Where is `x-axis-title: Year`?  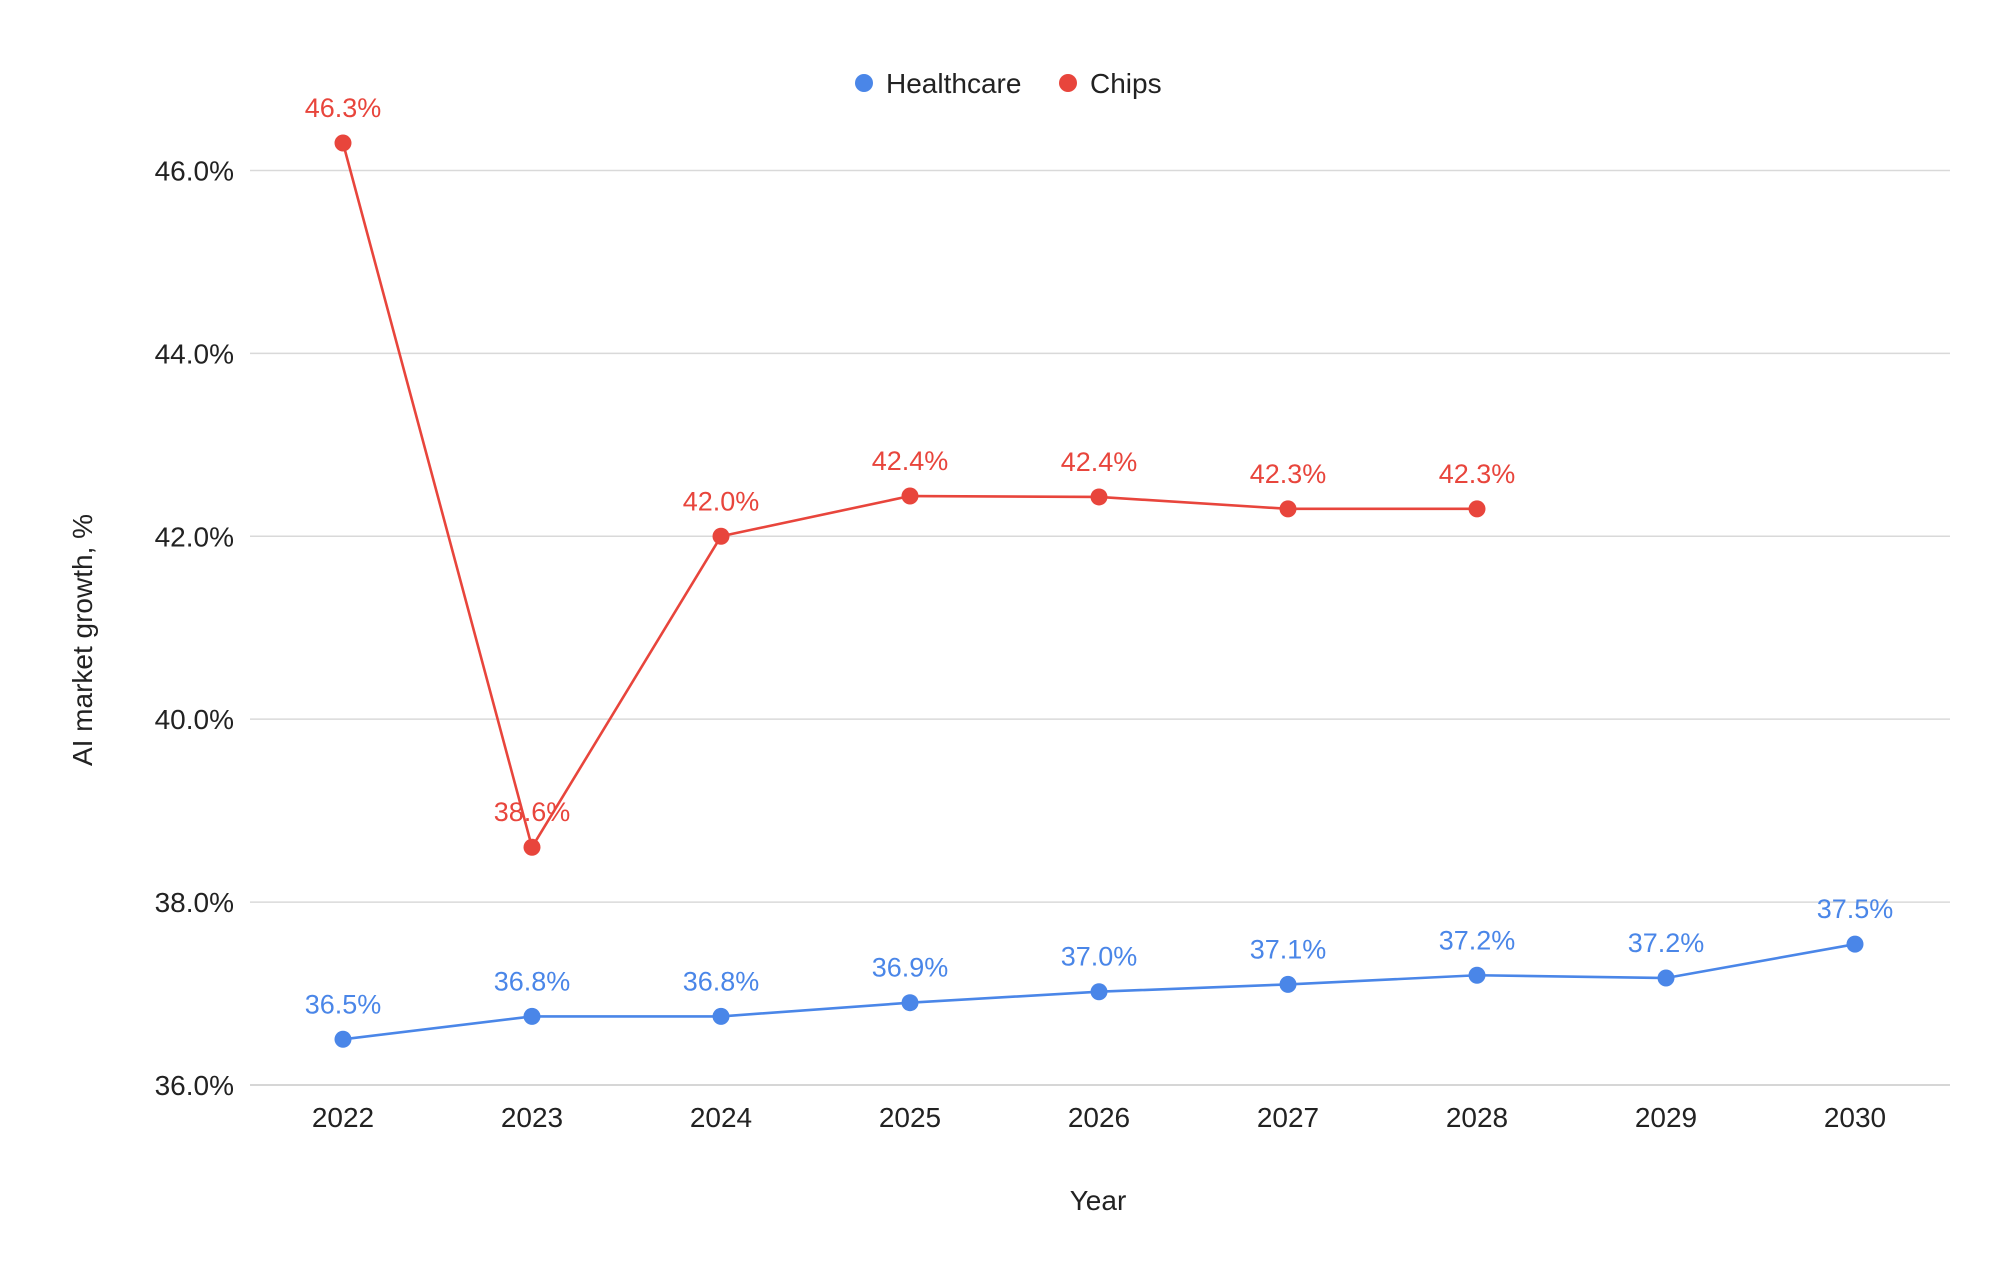
x-axis-title: Year is located at coordinates (1098, 1200).